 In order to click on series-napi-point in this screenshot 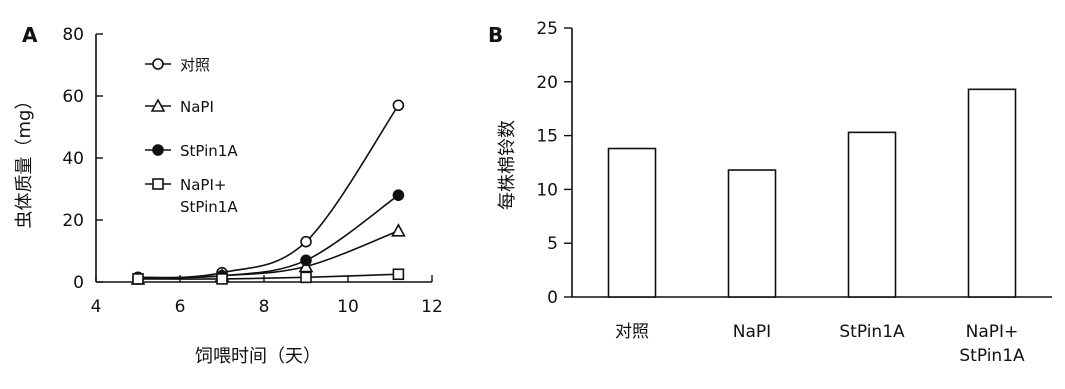, I will do `click(398, 230)`.